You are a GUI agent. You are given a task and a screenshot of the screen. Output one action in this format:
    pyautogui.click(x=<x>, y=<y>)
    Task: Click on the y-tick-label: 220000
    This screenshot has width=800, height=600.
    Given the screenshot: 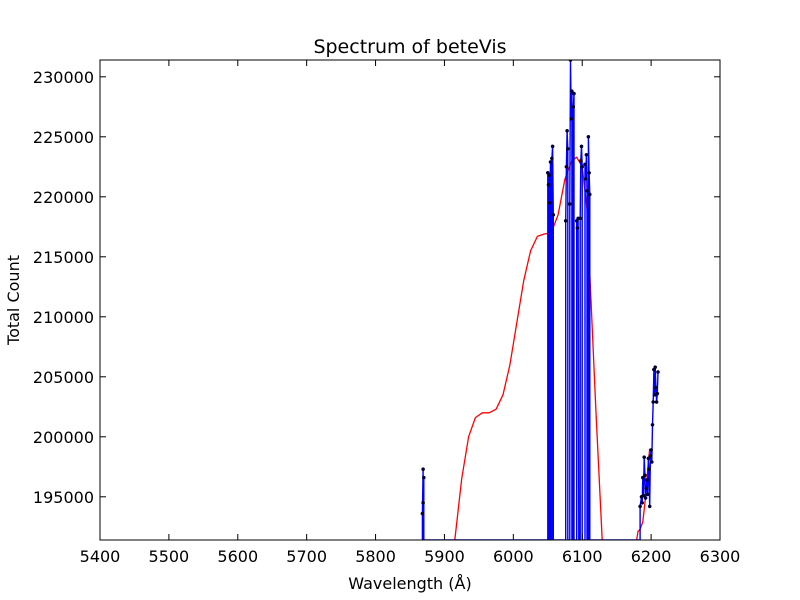 What is the action you would take?
    pyautogui.click(x=63, y=197)
    